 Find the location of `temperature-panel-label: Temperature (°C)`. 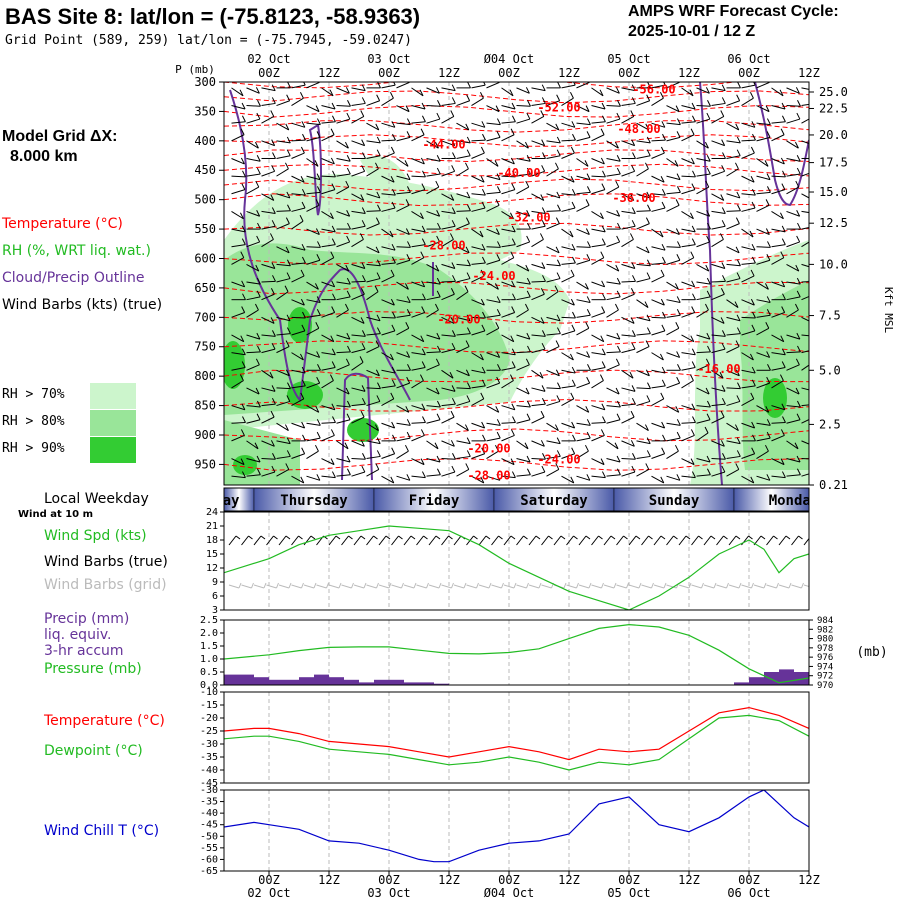

temperature-panel-label: Temperature (°C) is located at coordinates (104, 721).